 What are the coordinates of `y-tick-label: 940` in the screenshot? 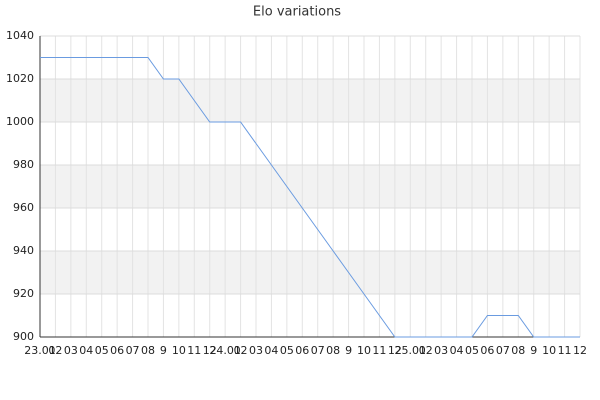 It's located at (23, 250).